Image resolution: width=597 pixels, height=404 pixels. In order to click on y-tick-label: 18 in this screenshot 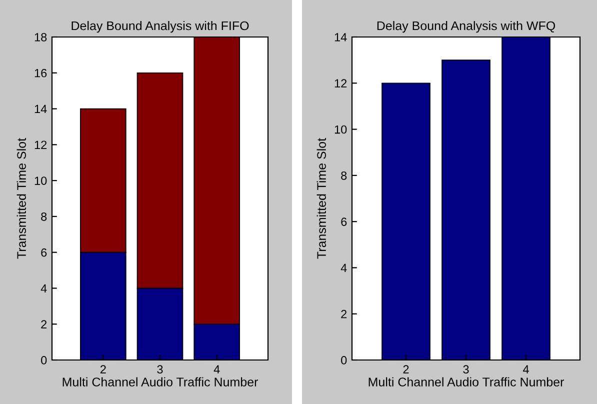, I will do `click(40, 37)`.